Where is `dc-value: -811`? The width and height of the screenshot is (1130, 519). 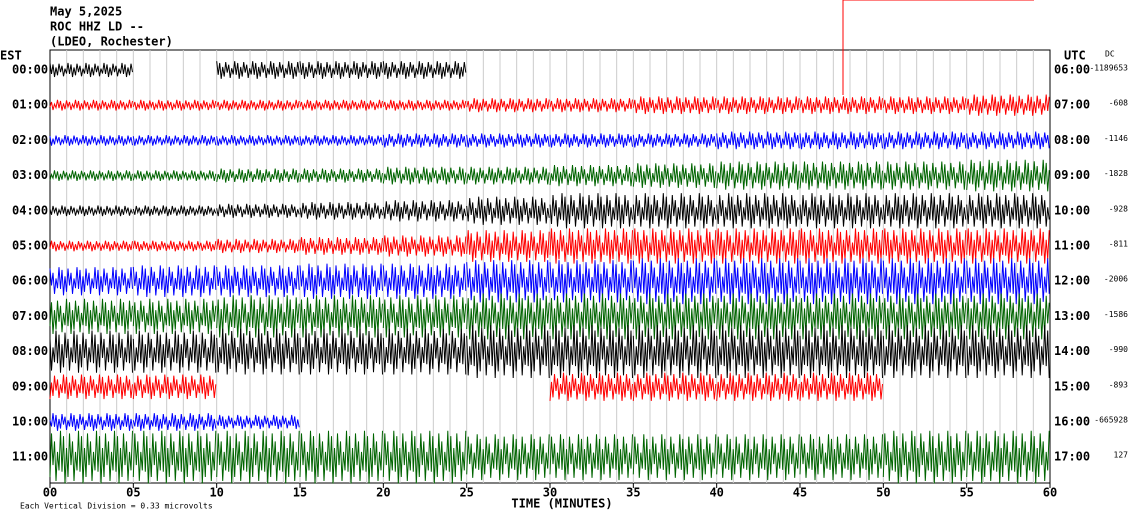 dc-value: -811 is located at coordinates (1118, 244).